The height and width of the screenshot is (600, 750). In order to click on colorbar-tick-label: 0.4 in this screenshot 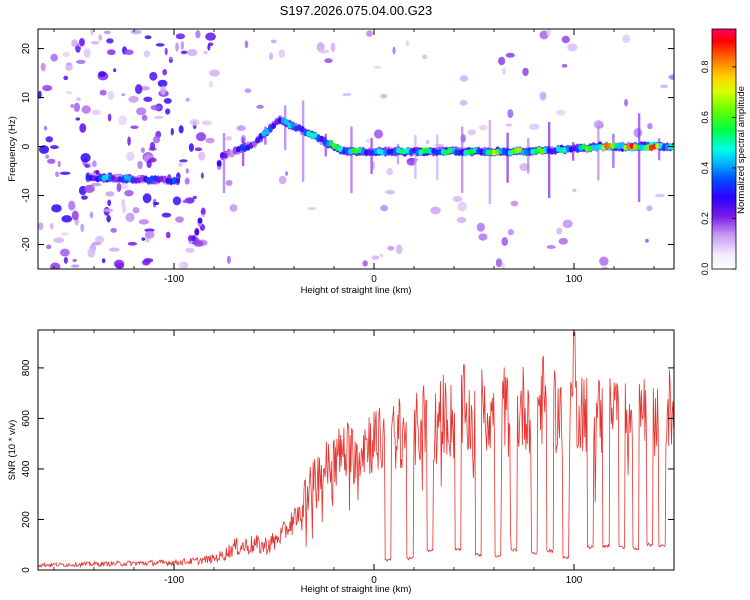, I will do `click(705, 168)`.